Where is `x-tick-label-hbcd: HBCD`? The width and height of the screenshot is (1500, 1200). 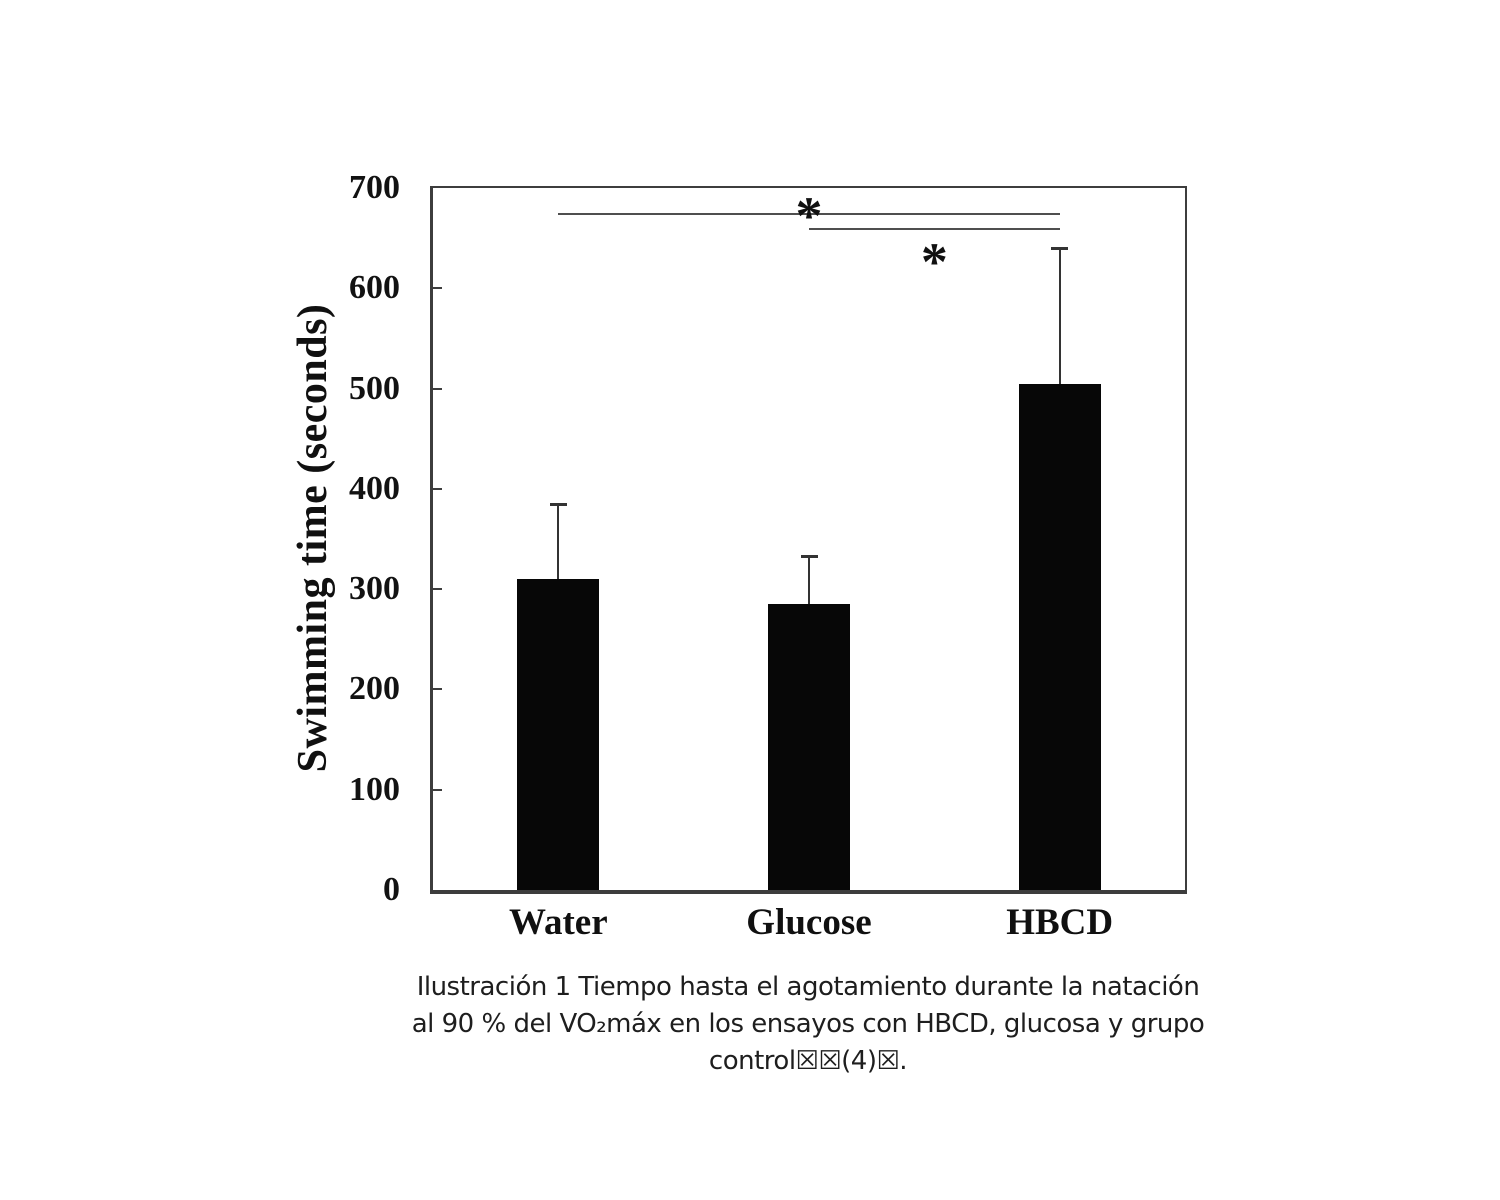
x-tick-label-hbcd: HBCD is located at coordinates (1060, 922).